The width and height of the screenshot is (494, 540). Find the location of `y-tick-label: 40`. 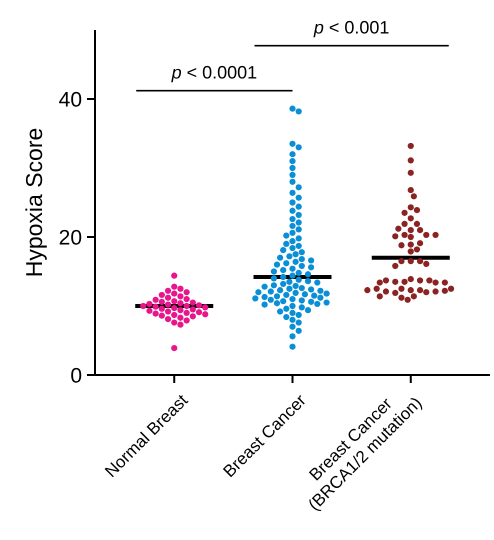

y-tick-label: 40 is located at coordinates (70, 100).